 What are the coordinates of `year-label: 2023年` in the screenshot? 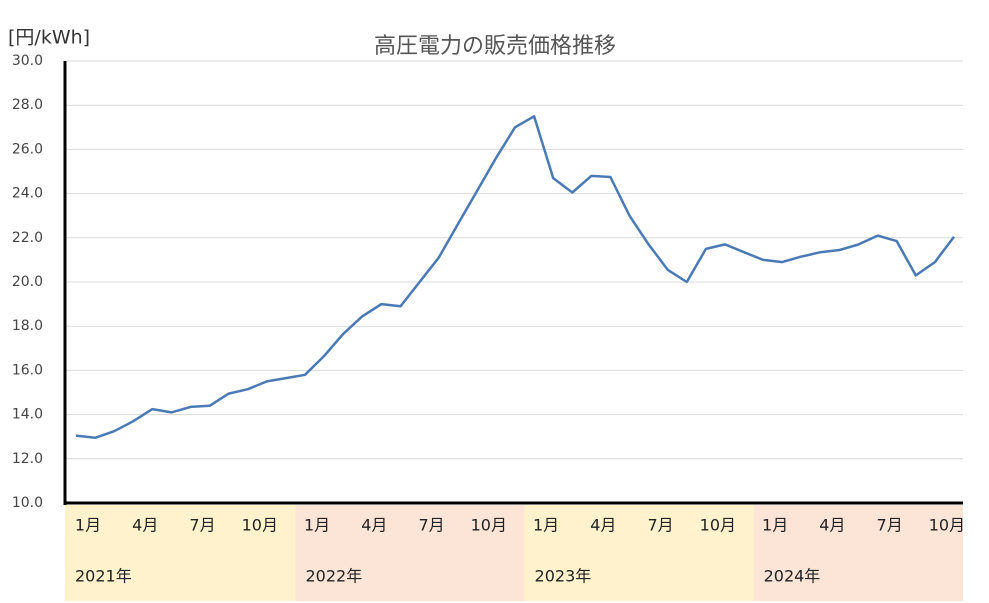 It's located at (563, 576).